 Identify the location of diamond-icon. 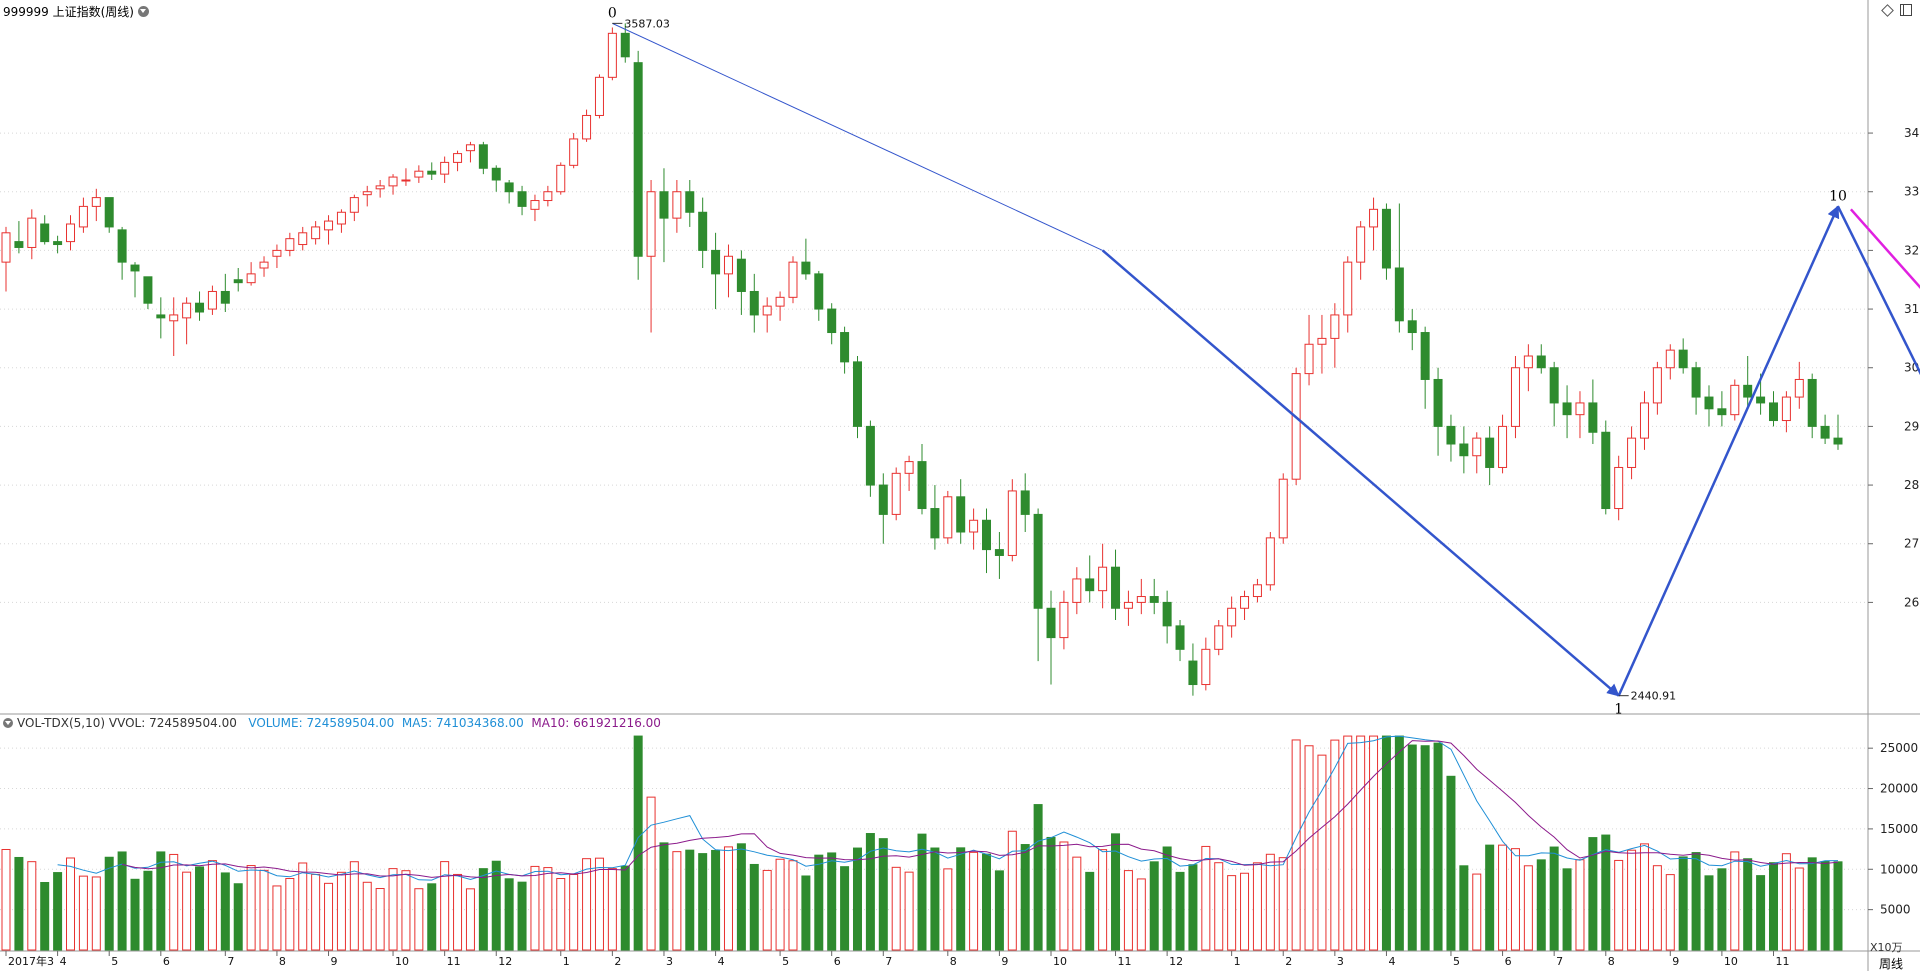
(1887, 10).